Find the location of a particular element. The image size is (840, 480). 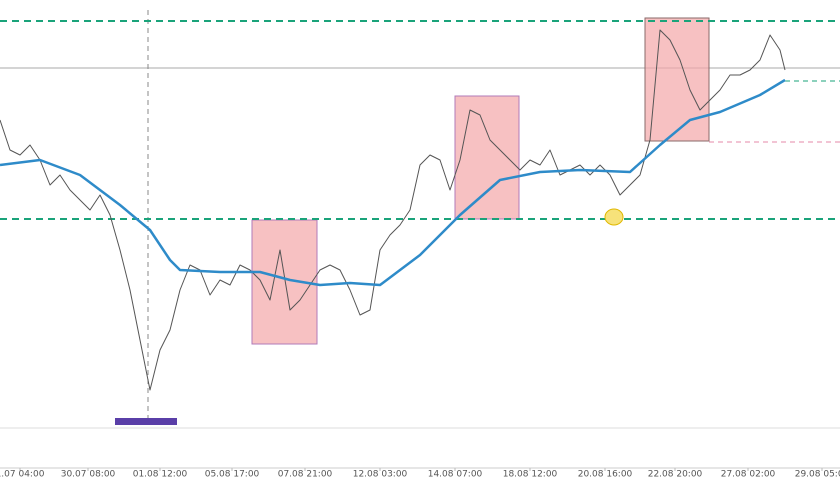

x-tick-label: 14.08 07:00 is located at coordinates (455, 475).